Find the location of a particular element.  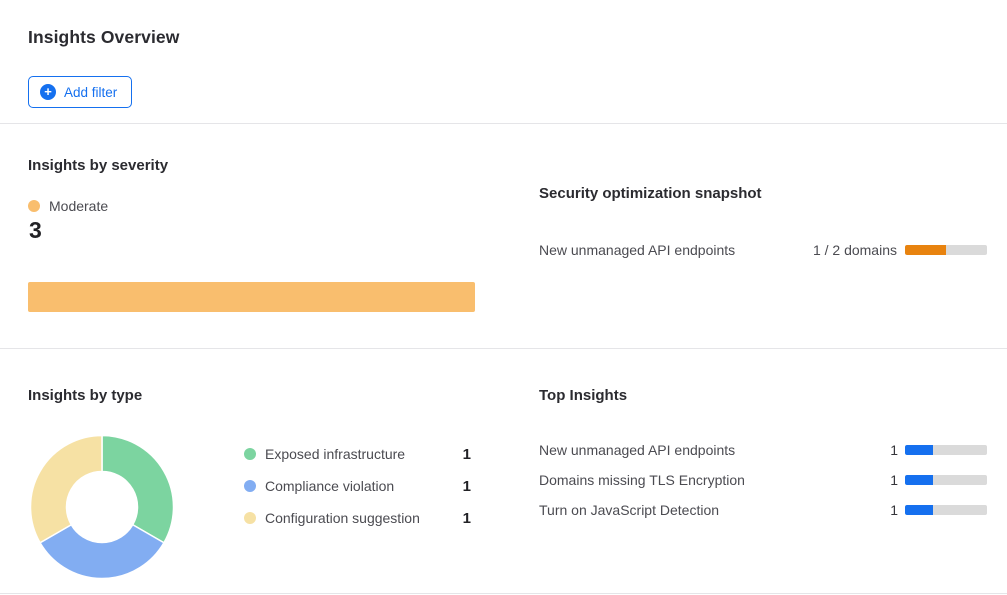

blue-legend-dot is located at coordinates (250, 486).